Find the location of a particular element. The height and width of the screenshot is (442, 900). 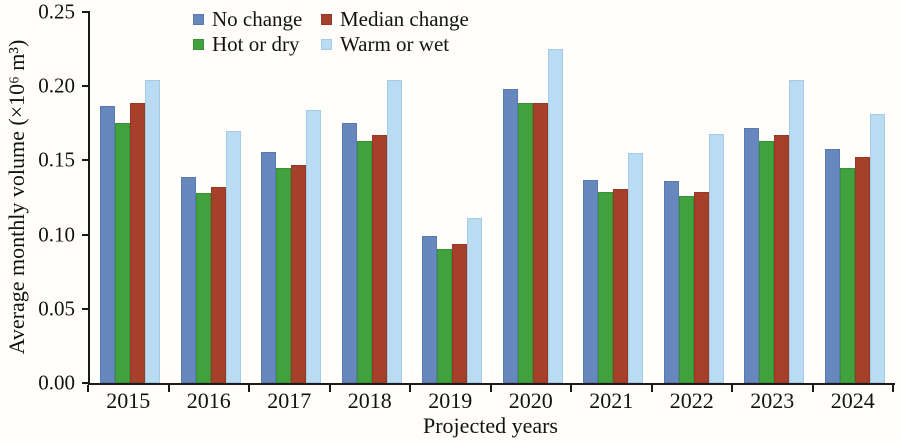

y-tick-label-0.25: 0.25 is located at coordinates (56, 12).